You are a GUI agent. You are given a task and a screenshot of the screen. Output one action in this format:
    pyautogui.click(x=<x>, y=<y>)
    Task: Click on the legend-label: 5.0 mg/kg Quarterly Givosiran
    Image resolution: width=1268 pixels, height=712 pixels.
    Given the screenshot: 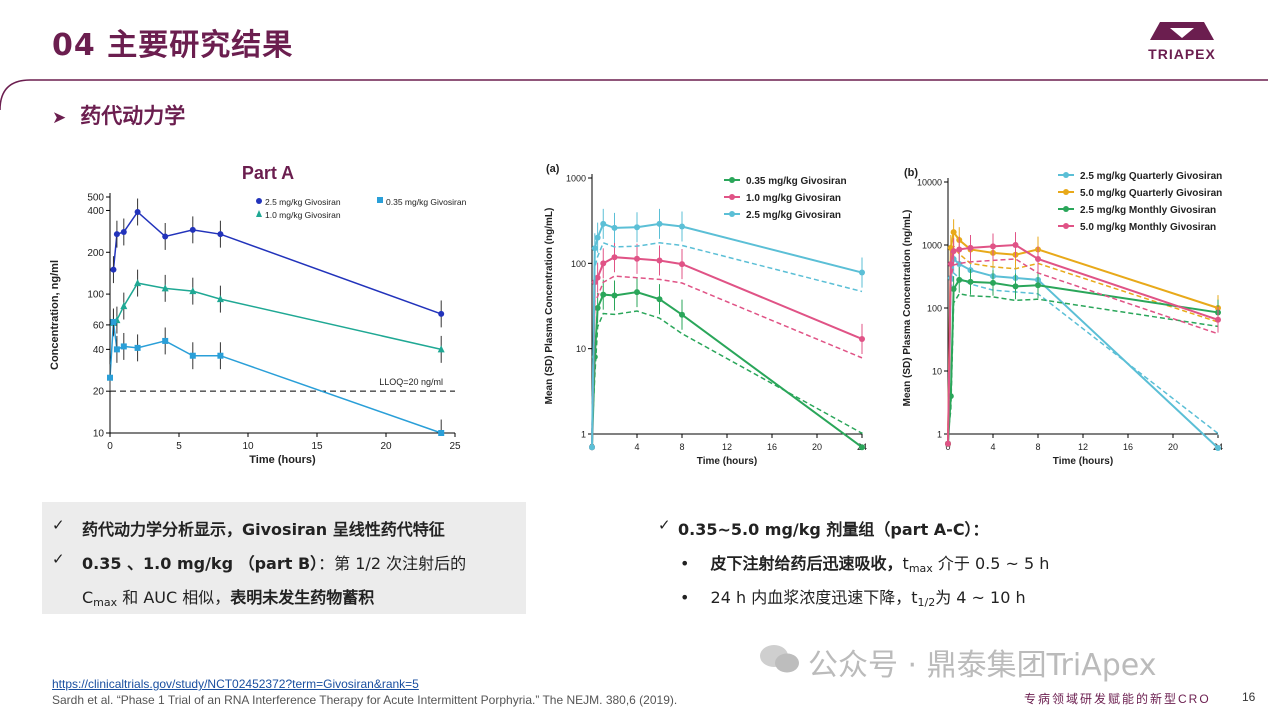 What is the action you would take?
    pyautogui.click(x=1151, y=193)
    